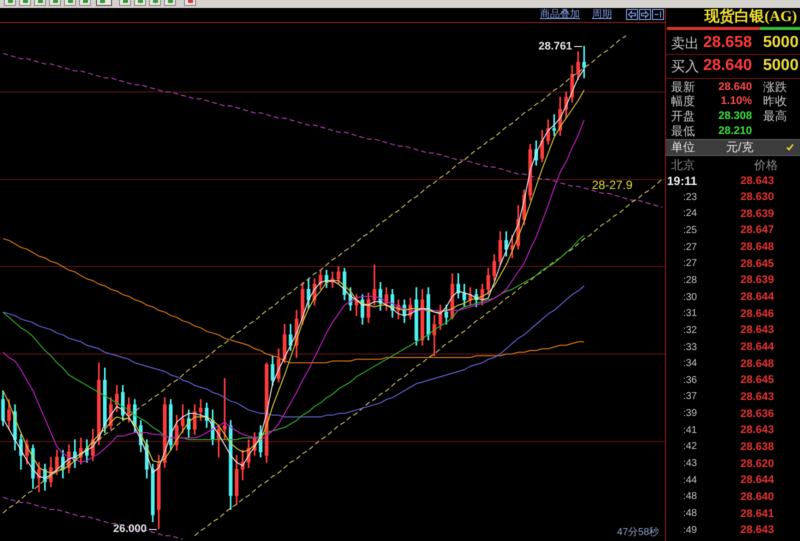 This screenshot has width=800, height=541. I want to click on text: 价格, so click(766, 165).